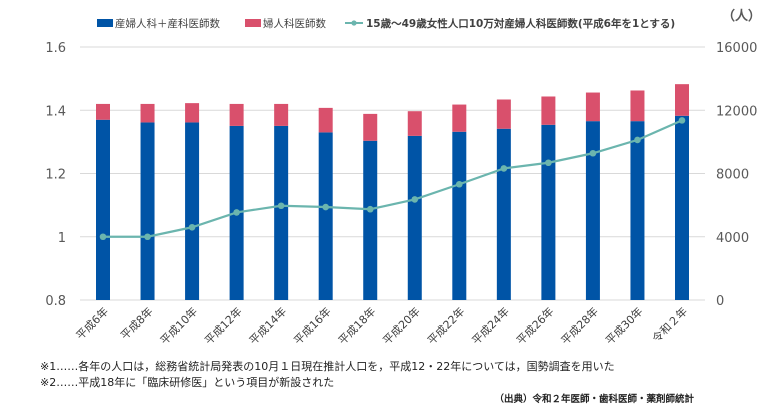 The height and width of the screenshot is (412, 780). What do you see at coordinates (253, 23) in the screenshot?
I see `legend-swatch-gynecology` at bounding box center [253, 23].